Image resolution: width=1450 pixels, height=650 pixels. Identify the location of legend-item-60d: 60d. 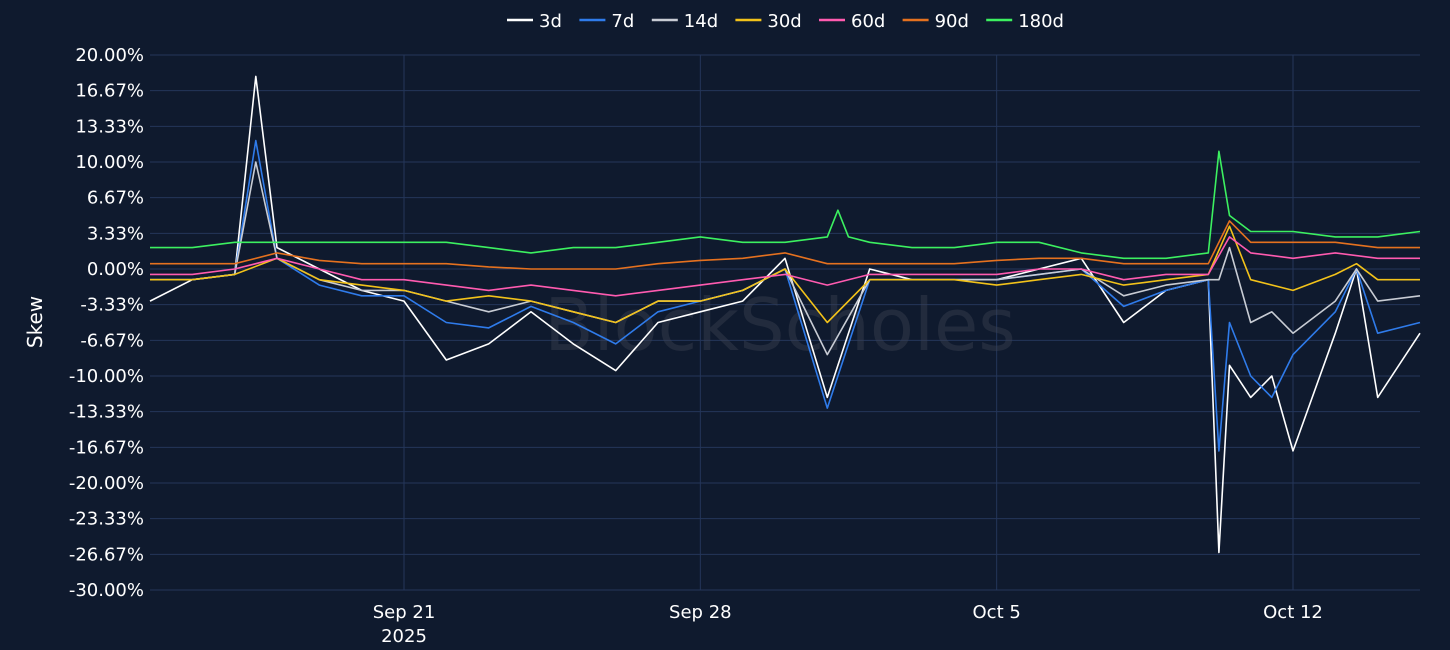
(852, 21).